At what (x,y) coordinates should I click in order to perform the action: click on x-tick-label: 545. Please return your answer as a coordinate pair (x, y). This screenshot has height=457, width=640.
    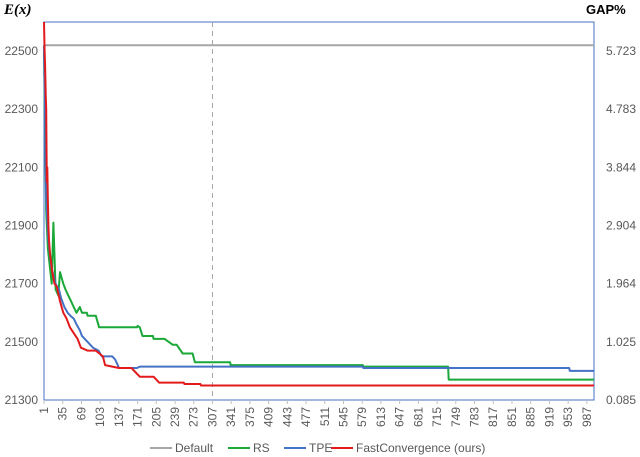
    Looking at the image, I should click on (343, 417).